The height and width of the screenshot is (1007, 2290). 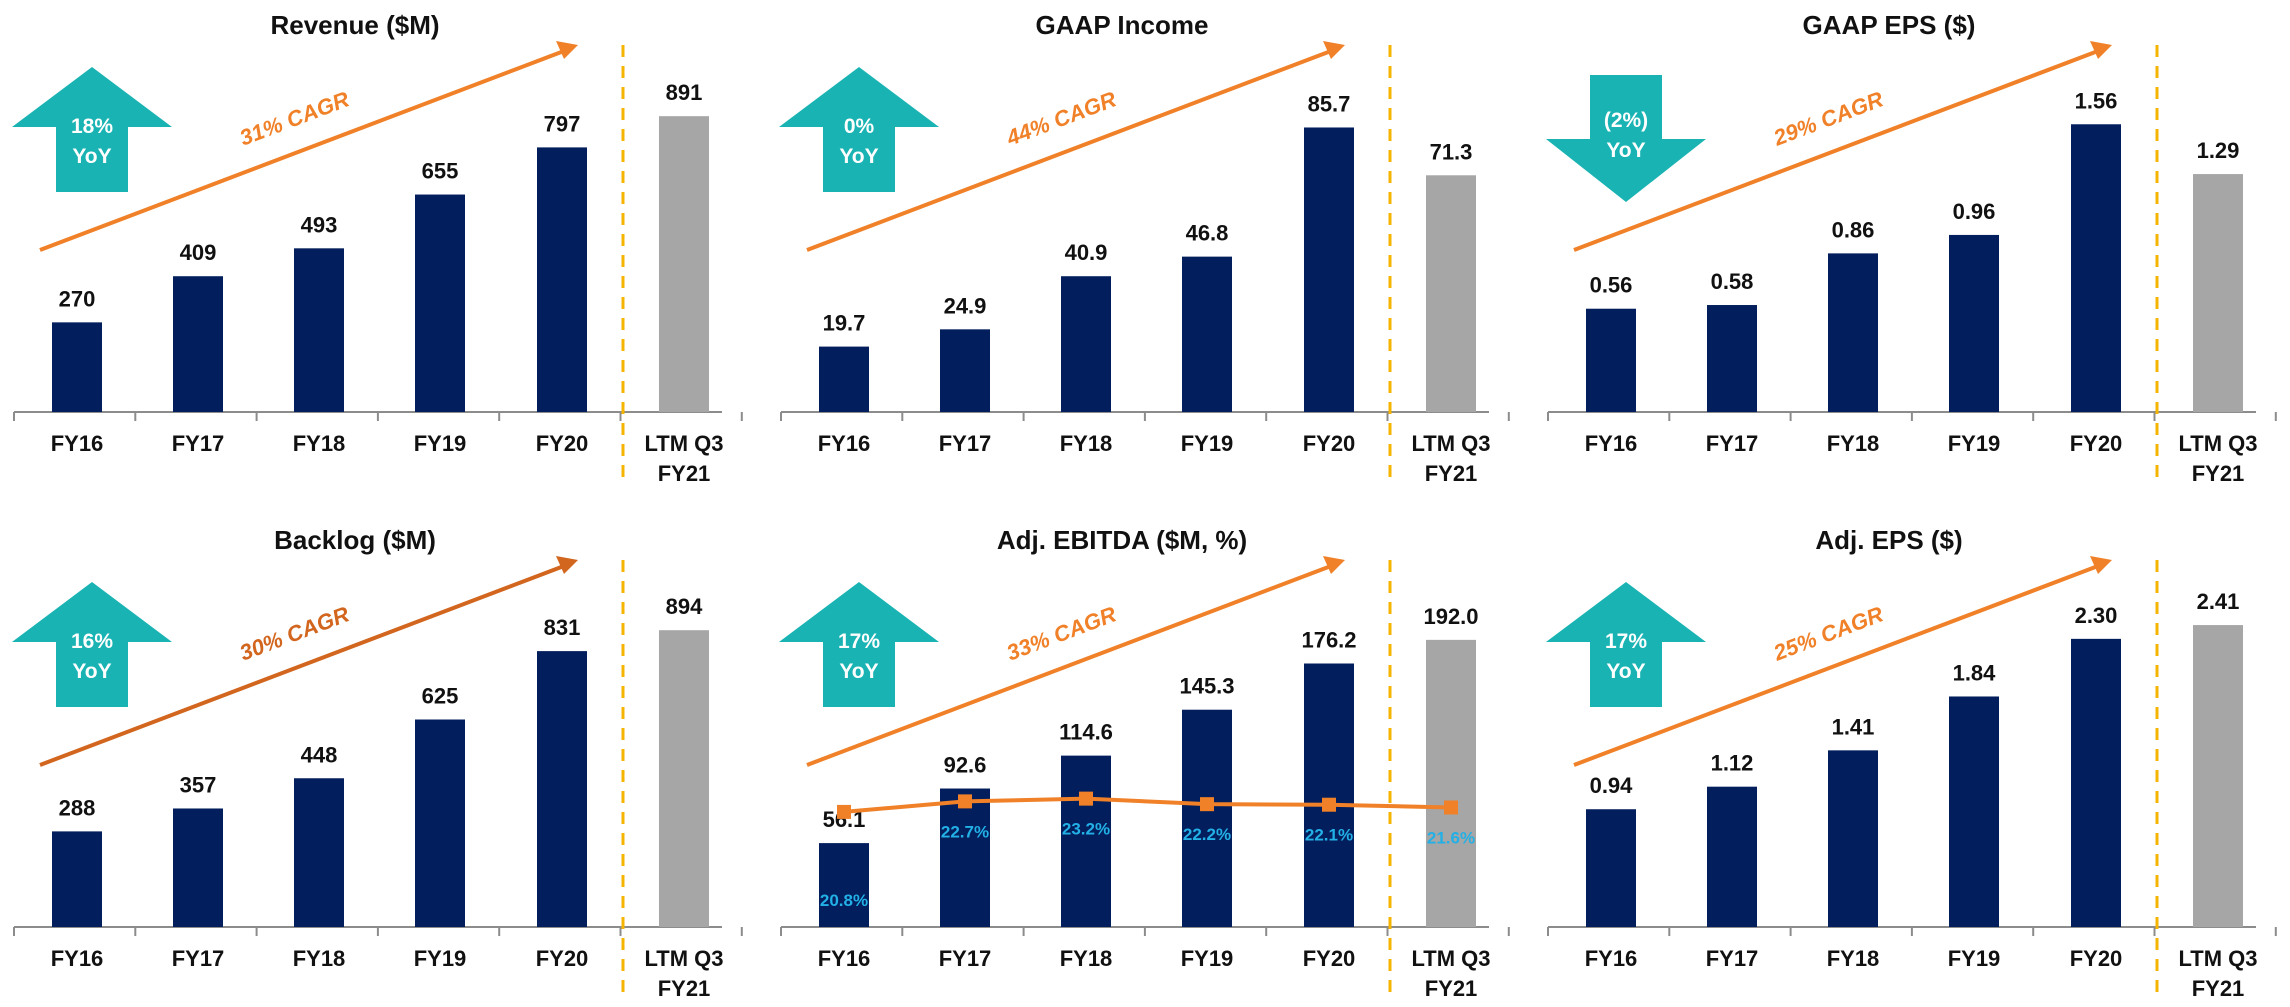 I want to click on data-label: 92.6, so click(x=965, y=765).